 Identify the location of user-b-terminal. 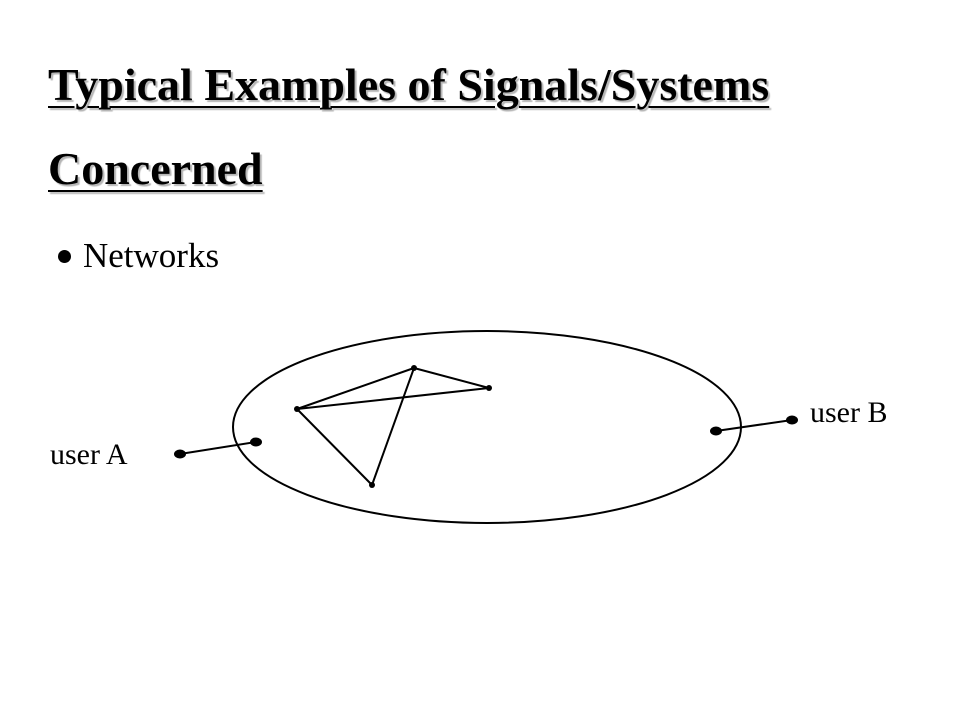
(792, 420).